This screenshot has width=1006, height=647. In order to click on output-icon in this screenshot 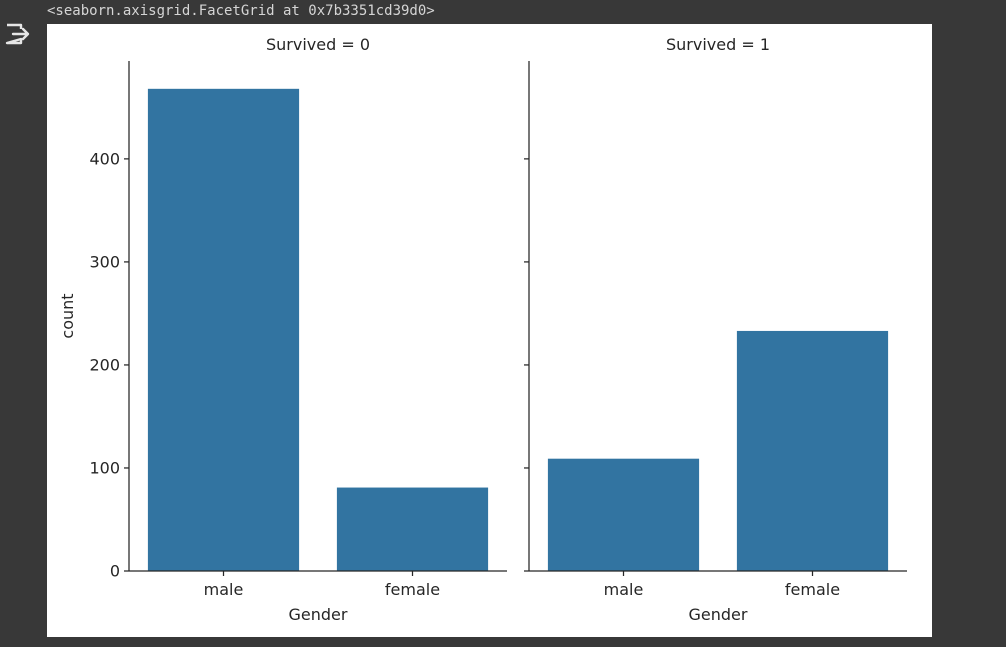, I will do `click(17, 34)`.